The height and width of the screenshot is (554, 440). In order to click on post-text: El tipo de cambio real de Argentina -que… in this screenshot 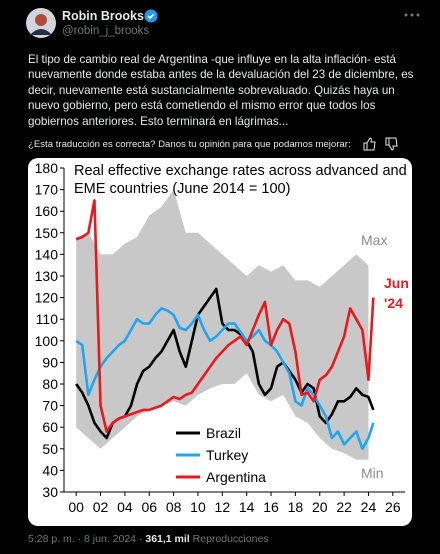, I will do `click(221, 90)`.